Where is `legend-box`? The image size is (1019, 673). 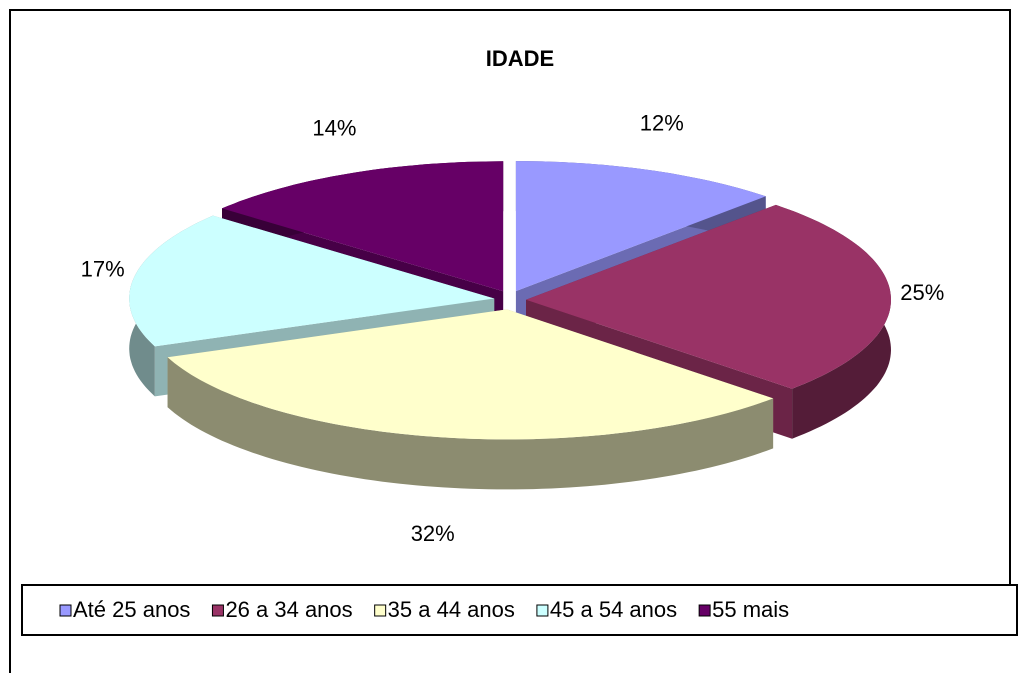 legend-box is located at coordinates (519, 610).